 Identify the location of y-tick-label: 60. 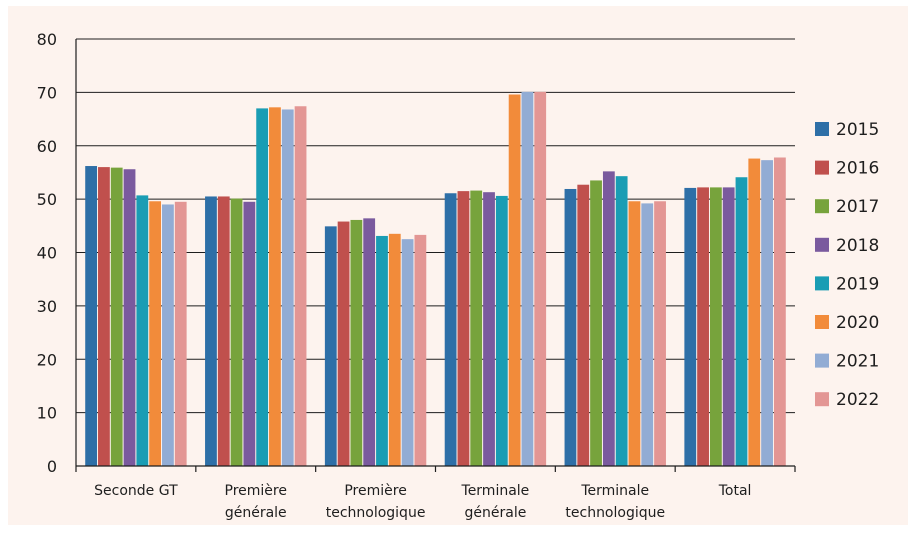
(47, 146).